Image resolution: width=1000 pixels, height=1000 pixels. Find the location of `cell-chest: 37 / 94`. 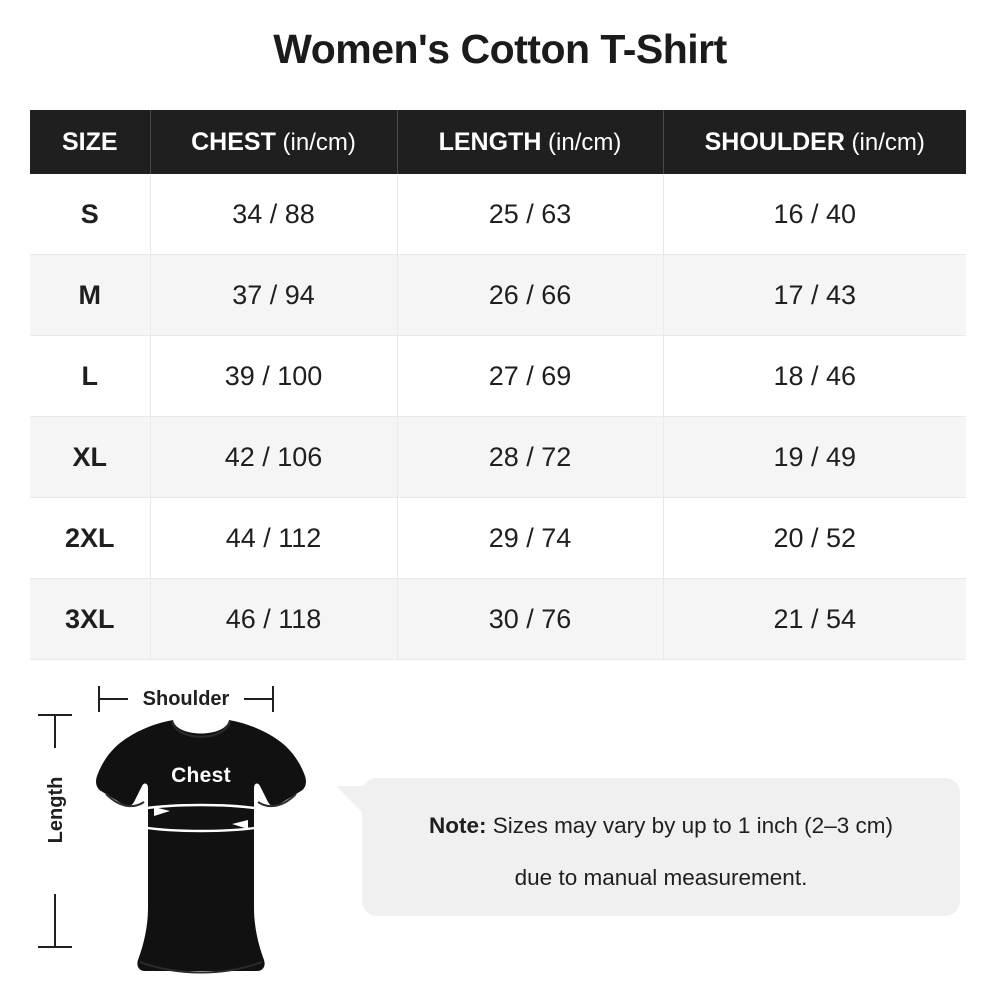

cell-chest: 37 / 94 is located at coordinates (274, 295).